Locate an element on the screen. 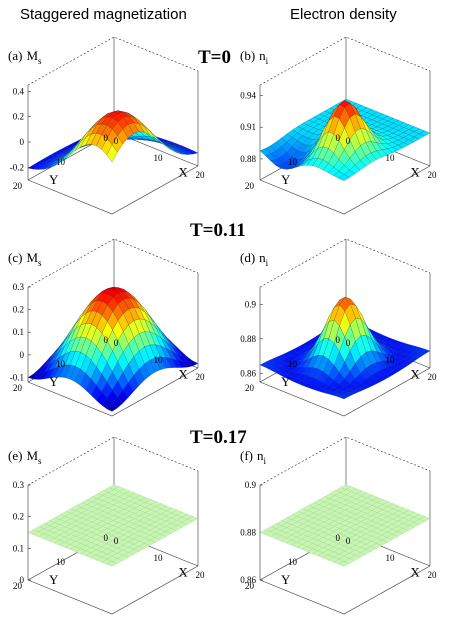 The image size is (463, 620). temperature-label-t0: T=0 is located at coordinates (214, 57).